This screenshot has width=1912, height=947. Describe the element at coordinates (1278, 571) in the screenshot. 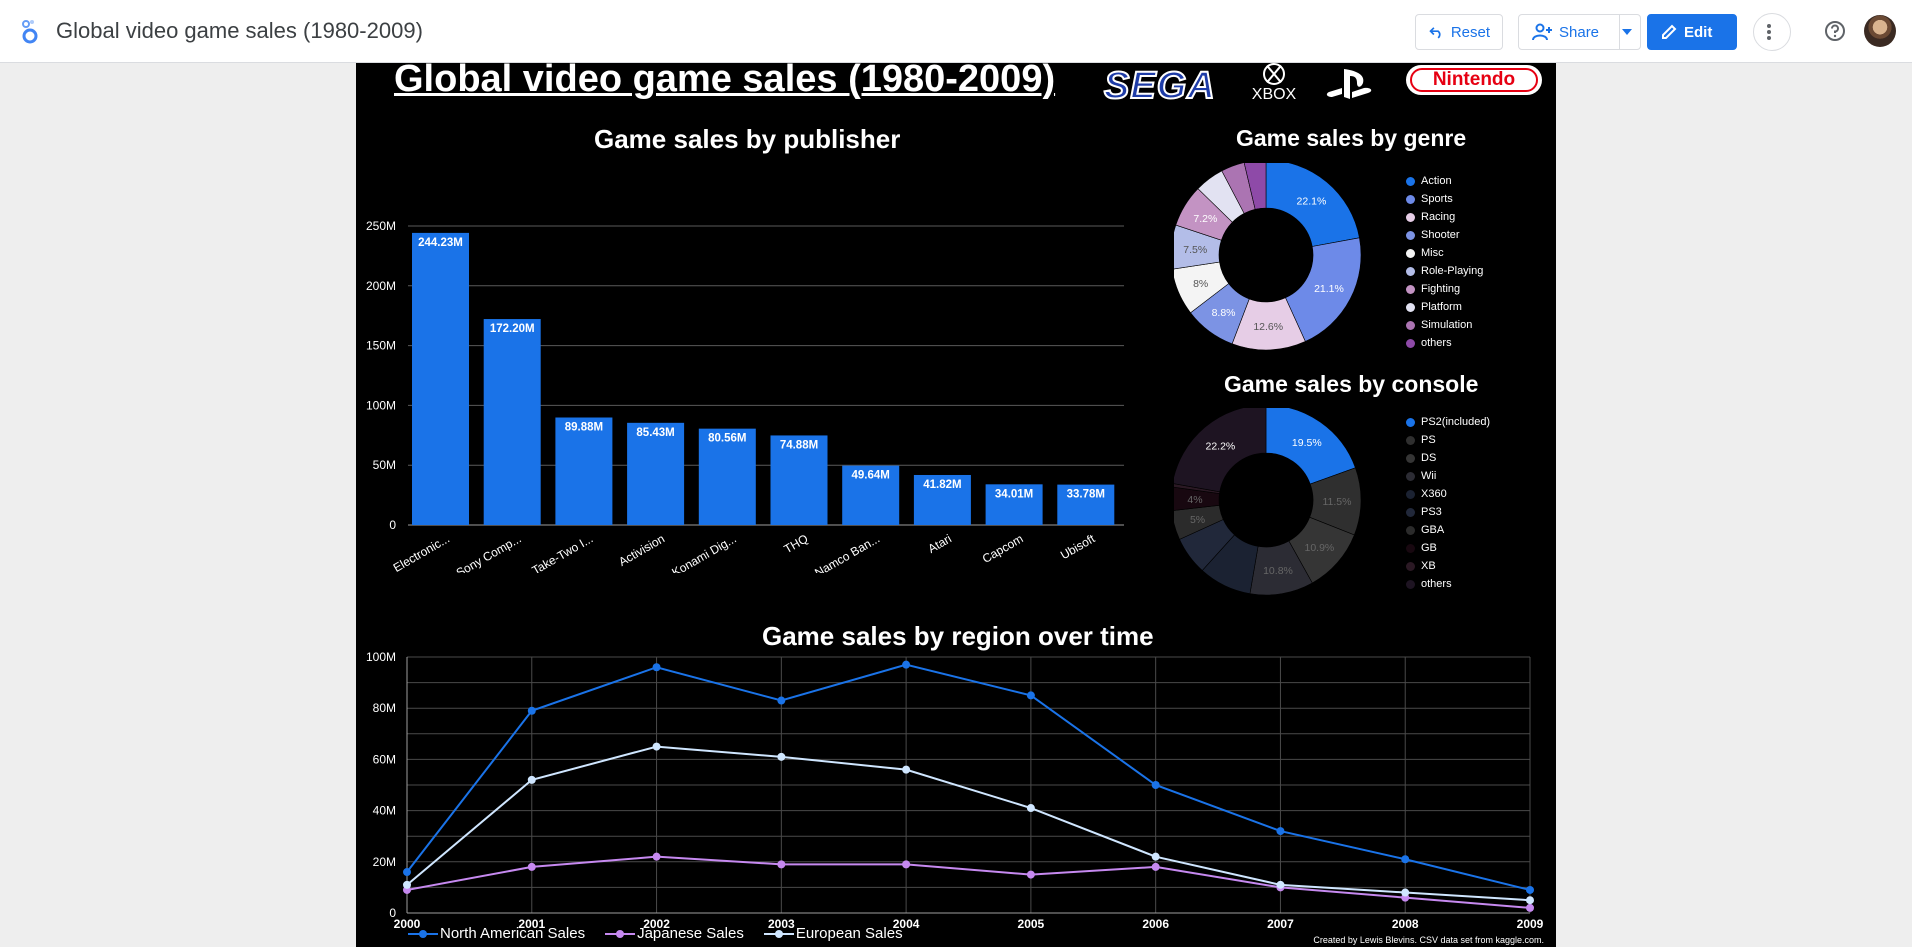

I see `slice-label: 10.8%` at that location.